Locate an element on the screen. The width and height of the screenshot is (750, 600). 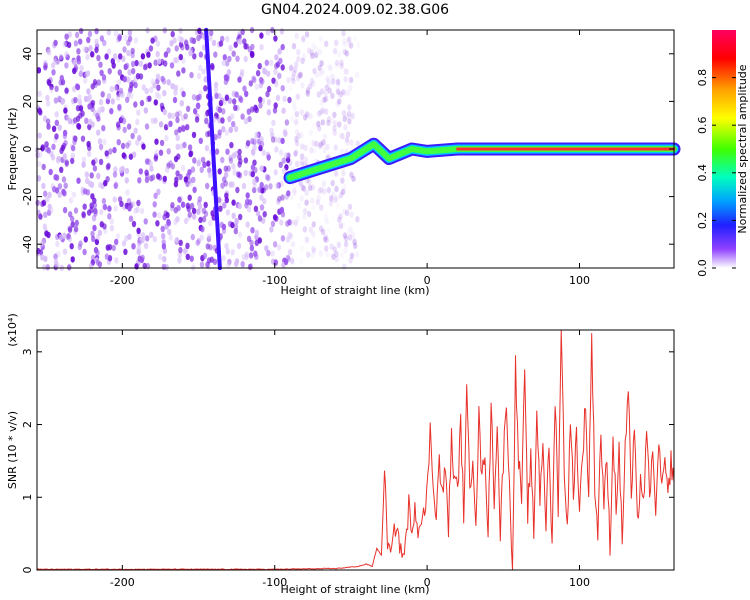
spectrogram-x-label: Height of straight line (km) is located at coordinates (354, 290).